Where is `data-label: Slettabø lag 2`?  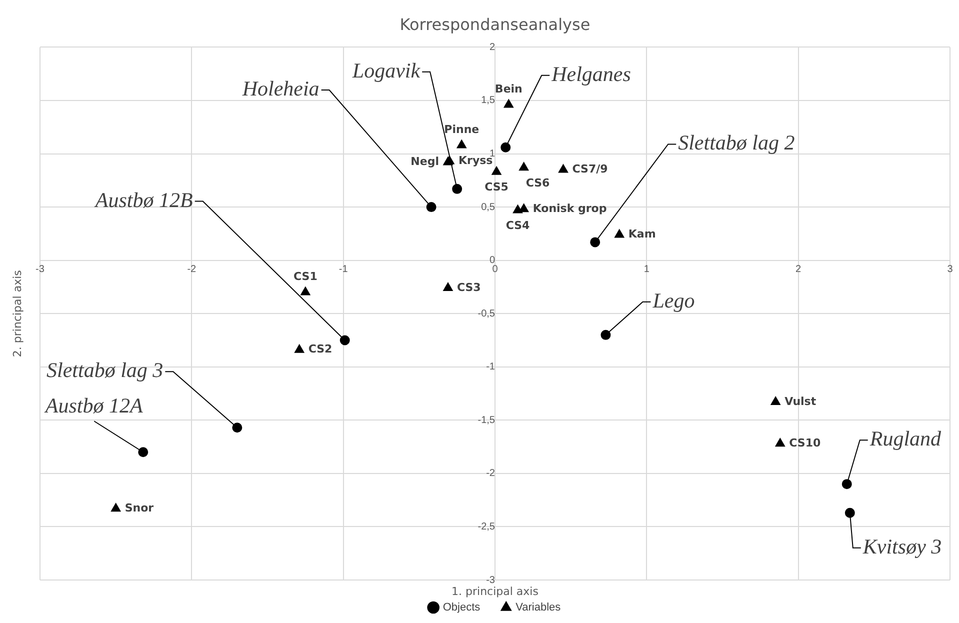 data-label: Slettabø lag 2 is located at coordinates (737, 142).